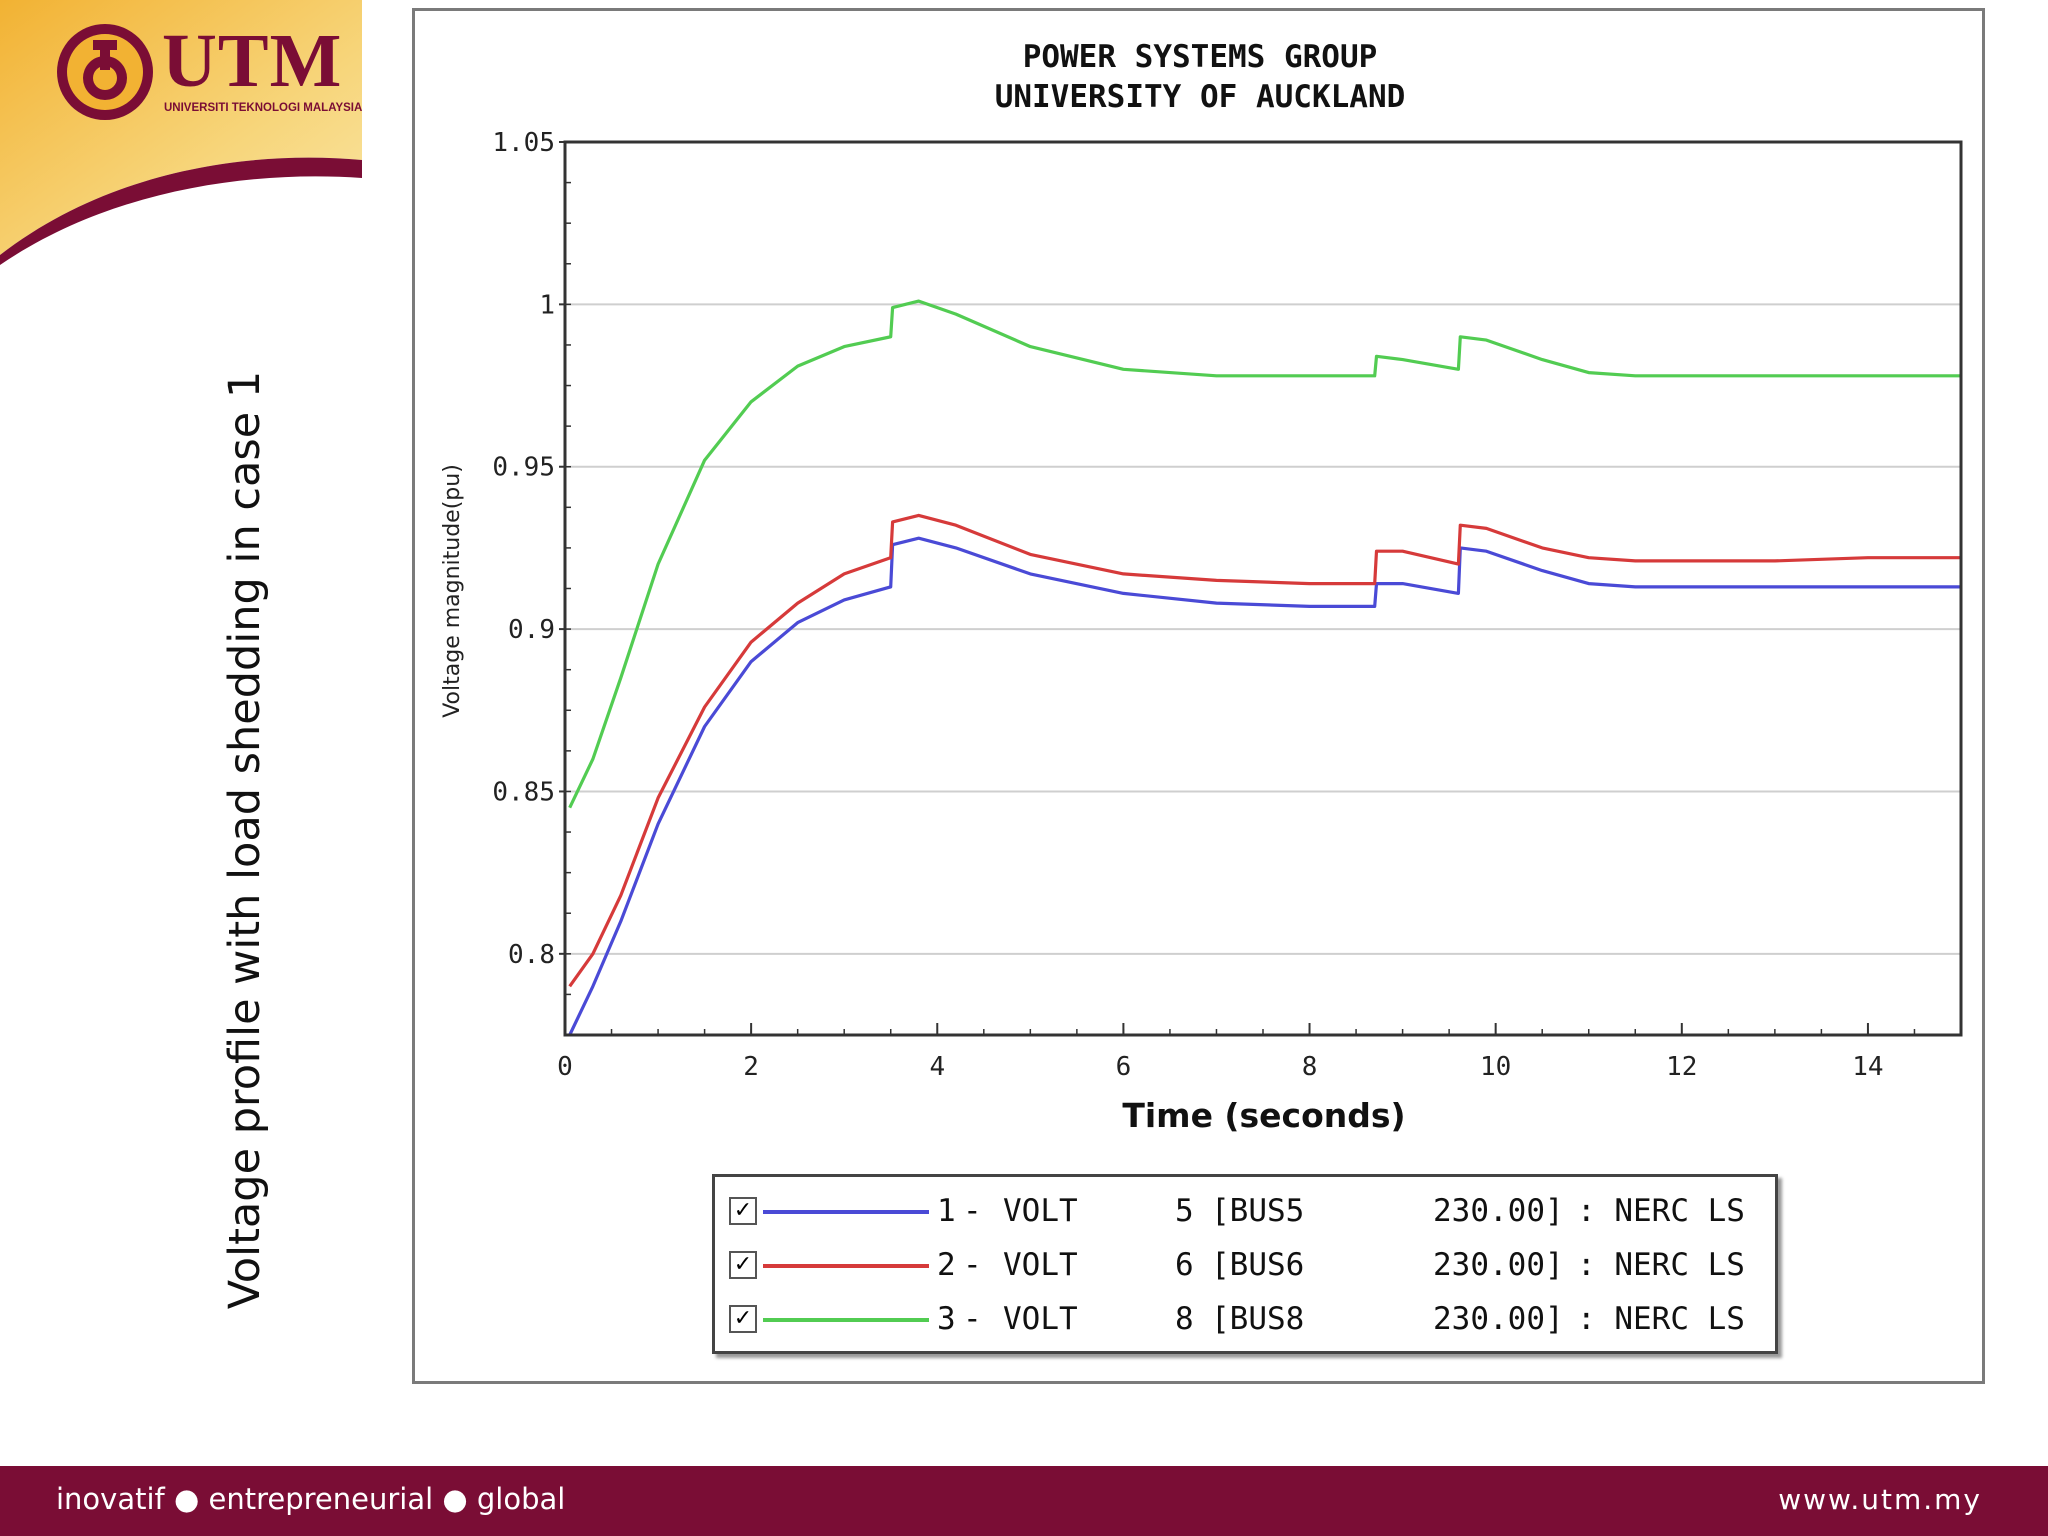 The height and width of the screenshot is (1536, 2048). What do you see at coordinates (1498, 1319) in the screenshot?
I see `legend-kv-3: 230.00]` at bounding box center [1498, 1319].